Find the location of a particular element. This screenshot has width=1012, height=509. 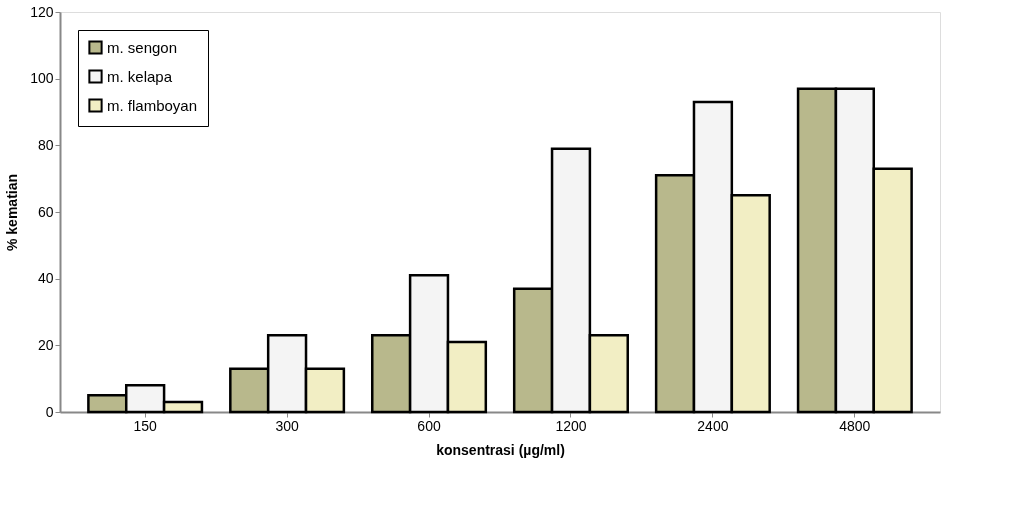

x-tick-label: 600 is located at coordinates (429, 425).